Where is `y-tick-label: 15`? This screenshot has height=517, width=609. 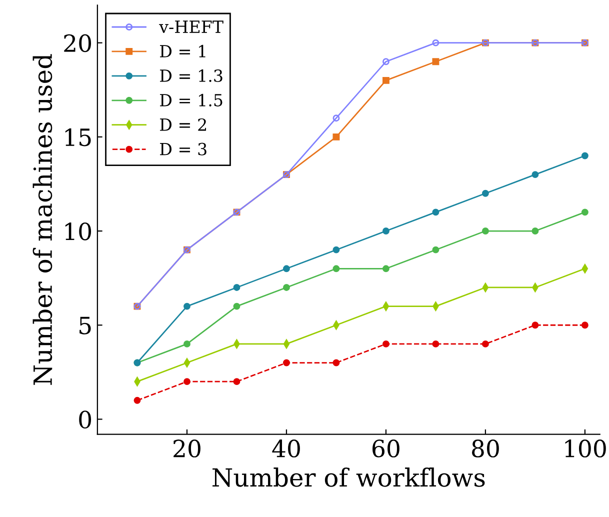
y-tick-label: 15 is located at coordinates (78, 137).